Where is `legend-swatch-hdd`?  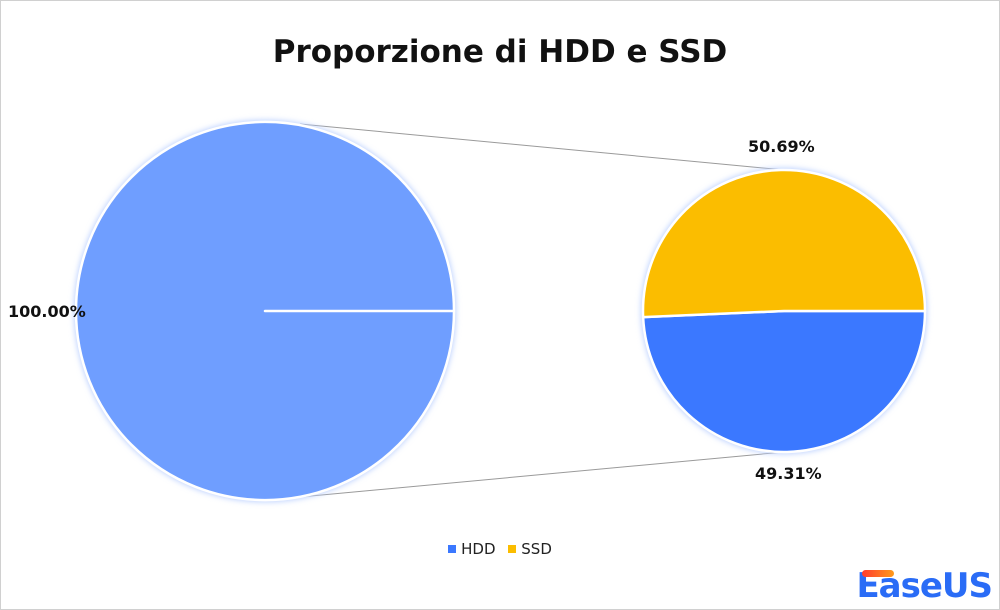 legend-swatch-hdd is located at coordinates (452, 549).